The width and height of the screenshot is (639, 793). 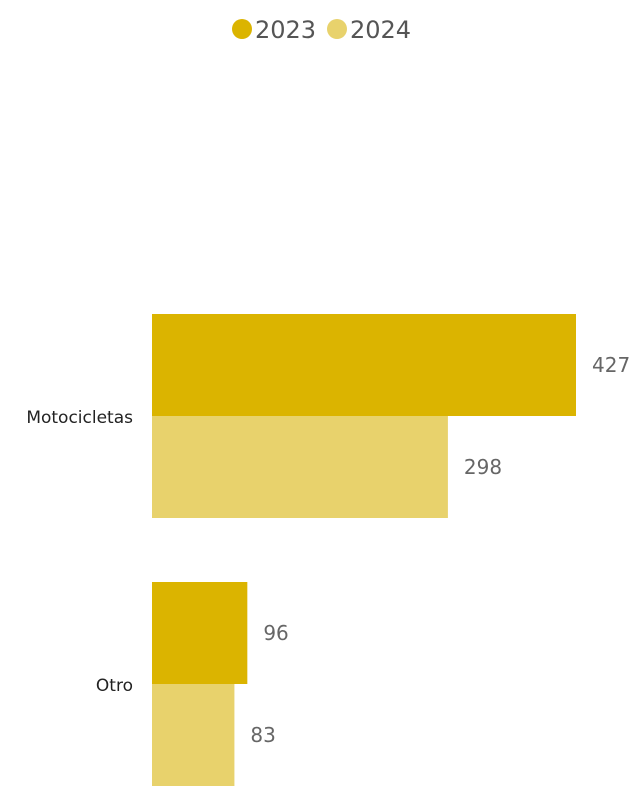 I want to click on bar-otro-2023, so click(x=200, y=633).